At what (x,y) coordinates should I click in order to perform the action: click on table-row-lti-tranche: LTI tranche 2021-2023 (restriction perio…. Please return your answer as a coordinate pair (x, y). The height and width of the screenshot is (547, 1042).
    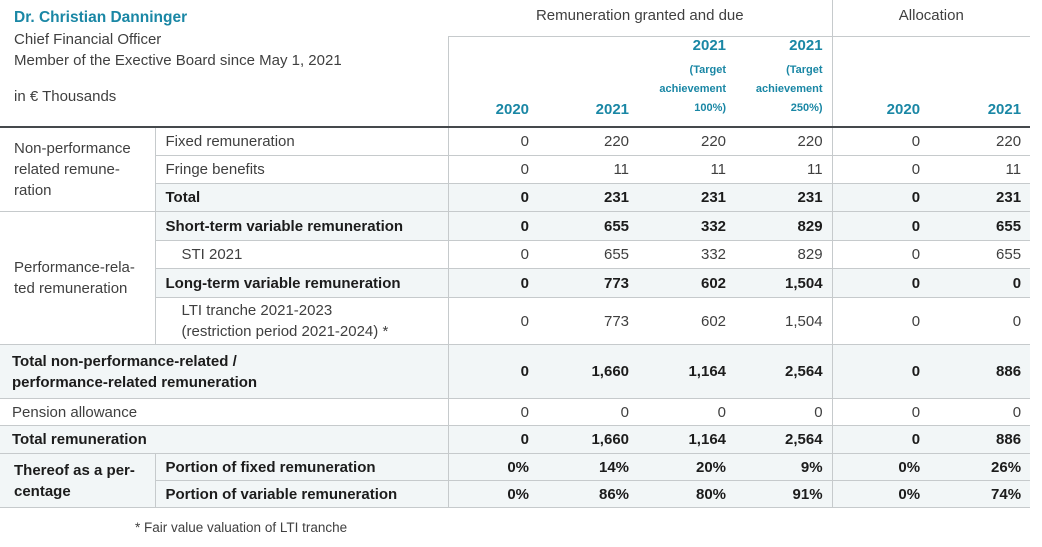
    Looking at the image, I should click on (515, 321).